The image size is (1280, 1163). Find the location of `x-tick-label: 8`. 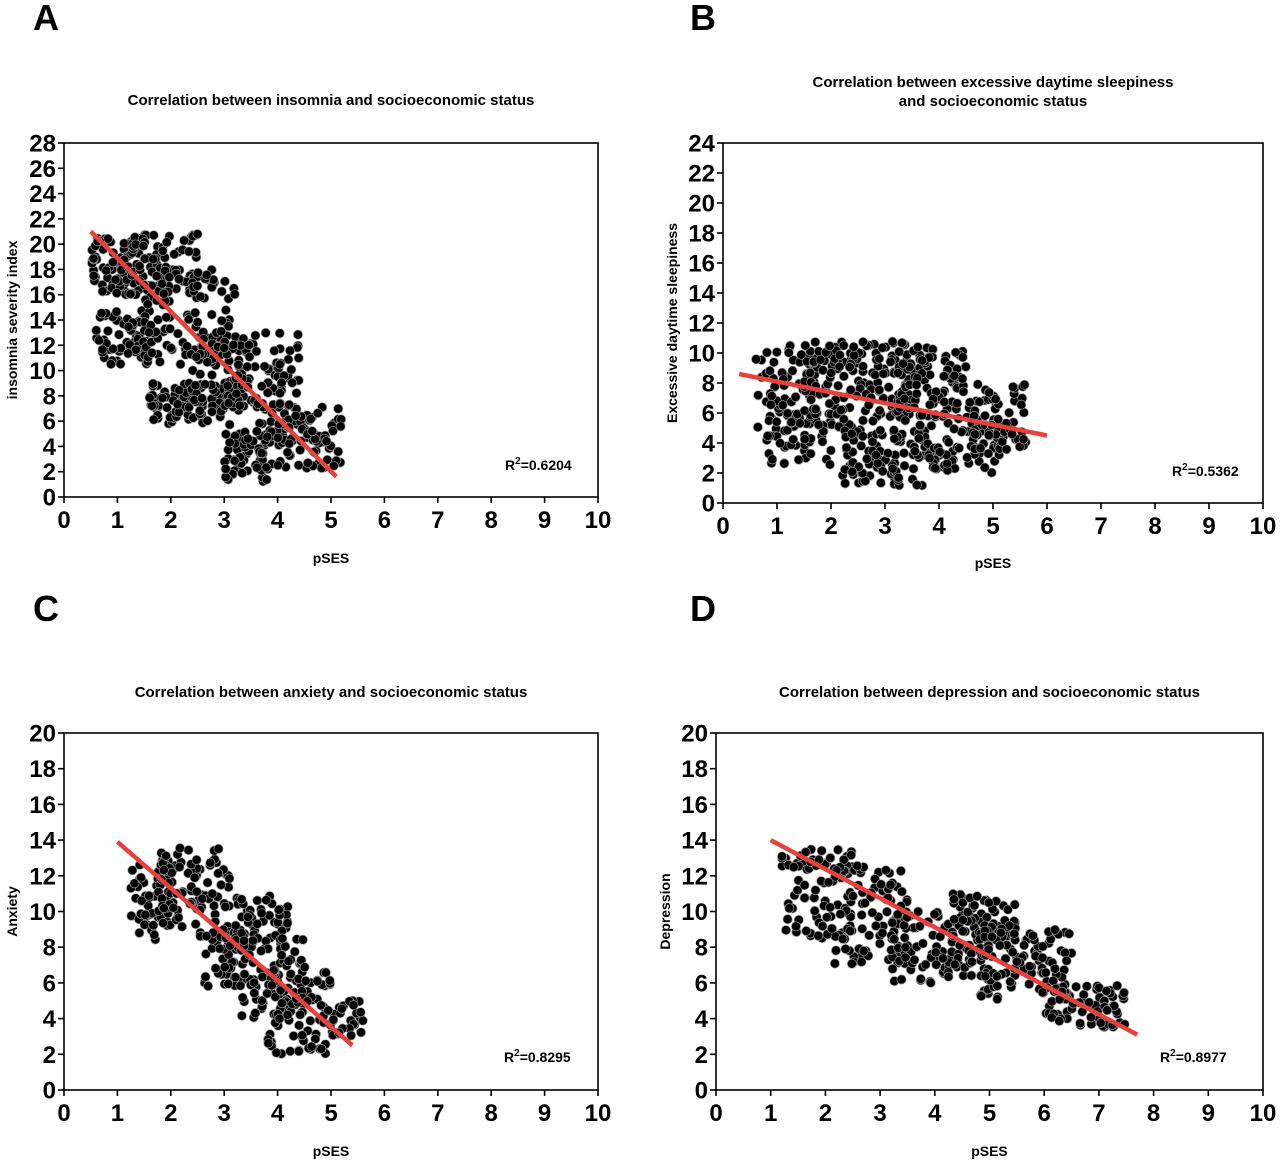

x-tick-label: 8 is located at coordinates (1154, 526).